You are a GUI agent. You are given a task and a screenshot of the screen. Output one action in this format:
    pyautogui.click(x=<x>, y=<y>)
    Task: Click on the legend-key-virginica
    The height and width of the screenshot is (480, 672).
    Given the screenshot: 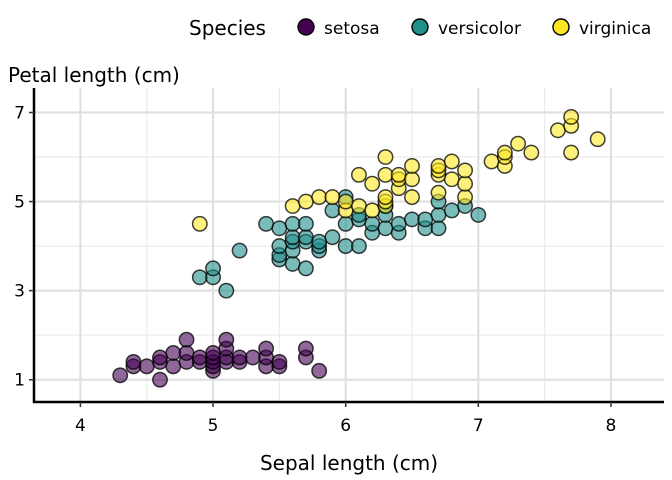 What is the action you would take?
    pyautogui.click(x=561, y=27)
    